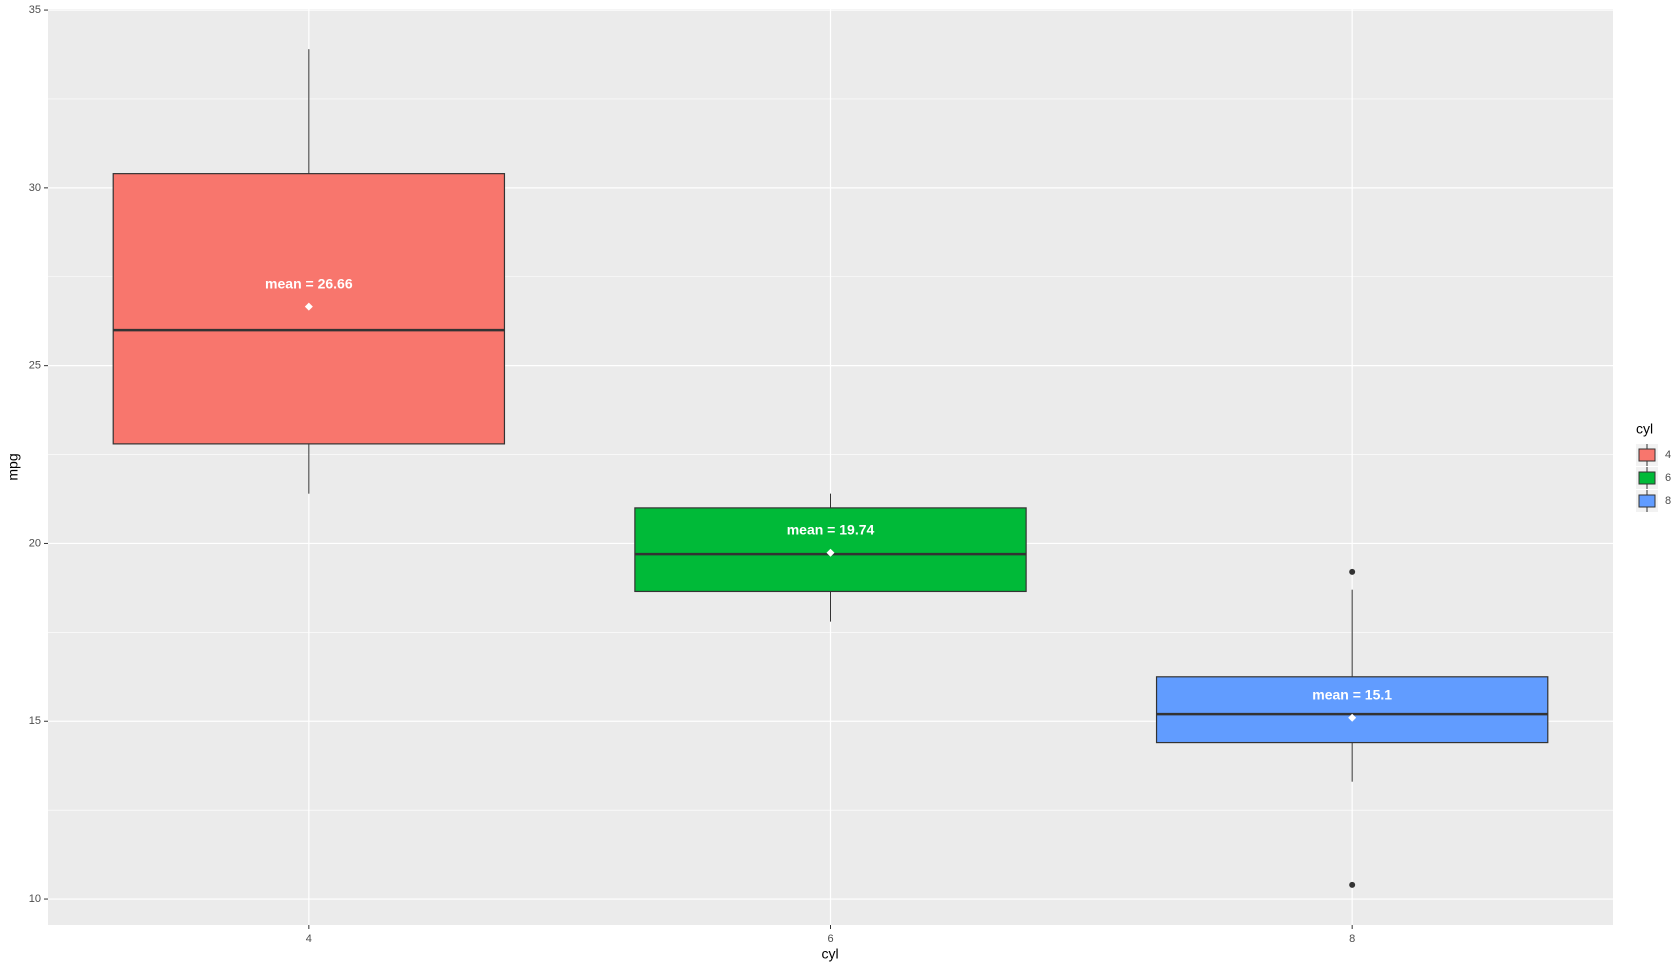 This screenshot has width=1680, height=966. What do you see at coordinates (35, 721) in the screenshot?
I see `y-tick-label: 15` at bounding box center [35, 721].